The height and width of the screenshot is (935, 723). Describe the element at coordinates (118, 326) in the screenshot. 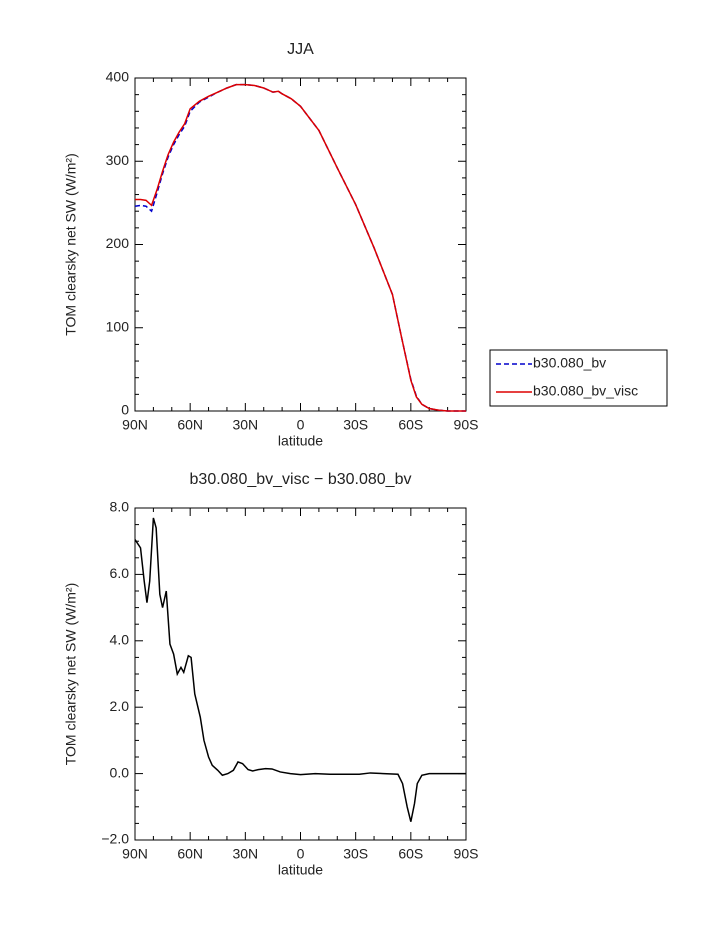

I see `y-tick-label: 100` at that location.